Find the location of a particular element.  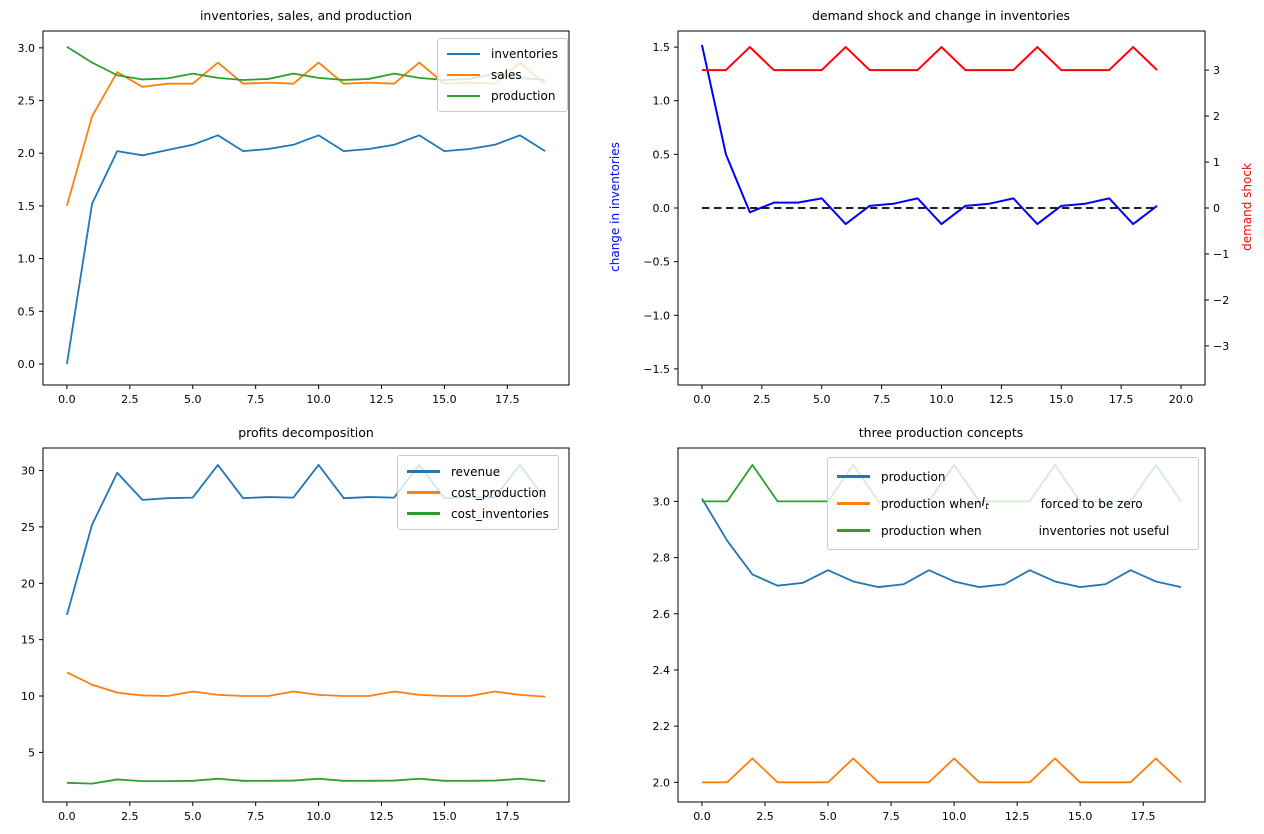

series-change_in_inventories is located at coordinates (929, 135).